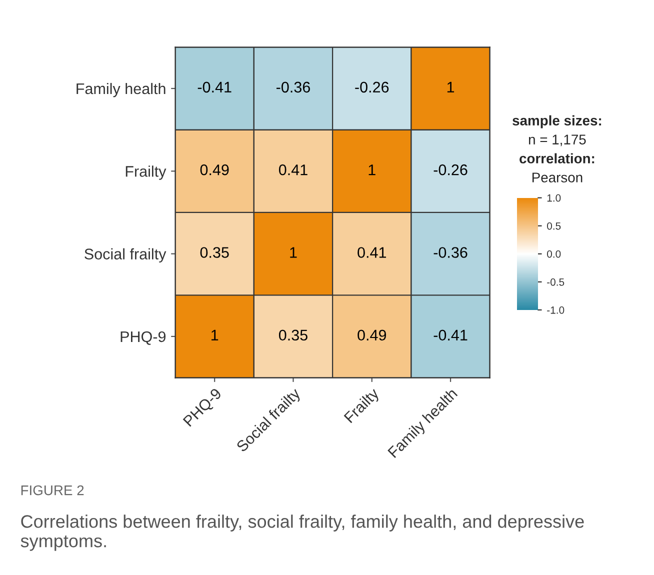  I want to click on color-bar-label: 0.0, so click(554, 254).